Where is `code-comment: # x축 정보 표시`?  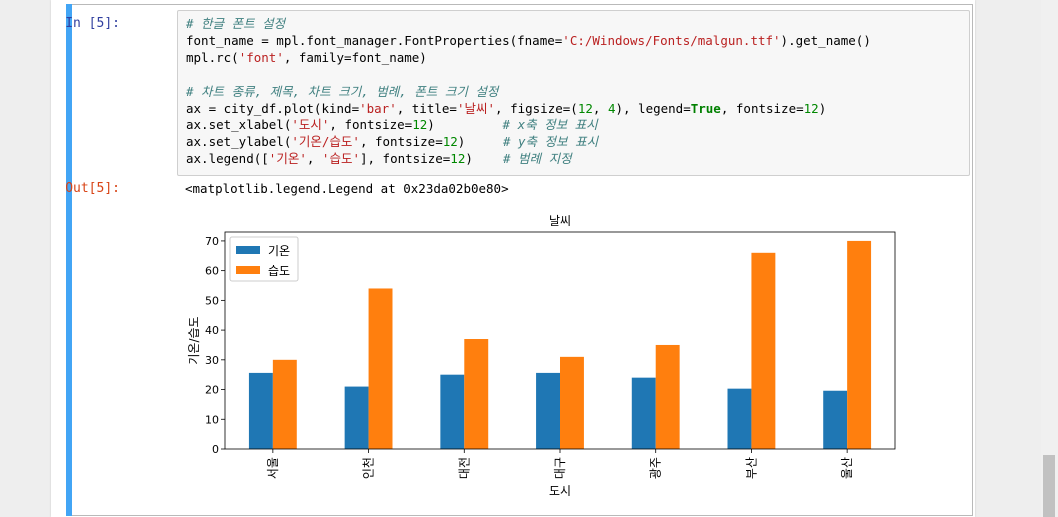 code-comment: # x축 정보 표시 is located at coordinates (550, 125).